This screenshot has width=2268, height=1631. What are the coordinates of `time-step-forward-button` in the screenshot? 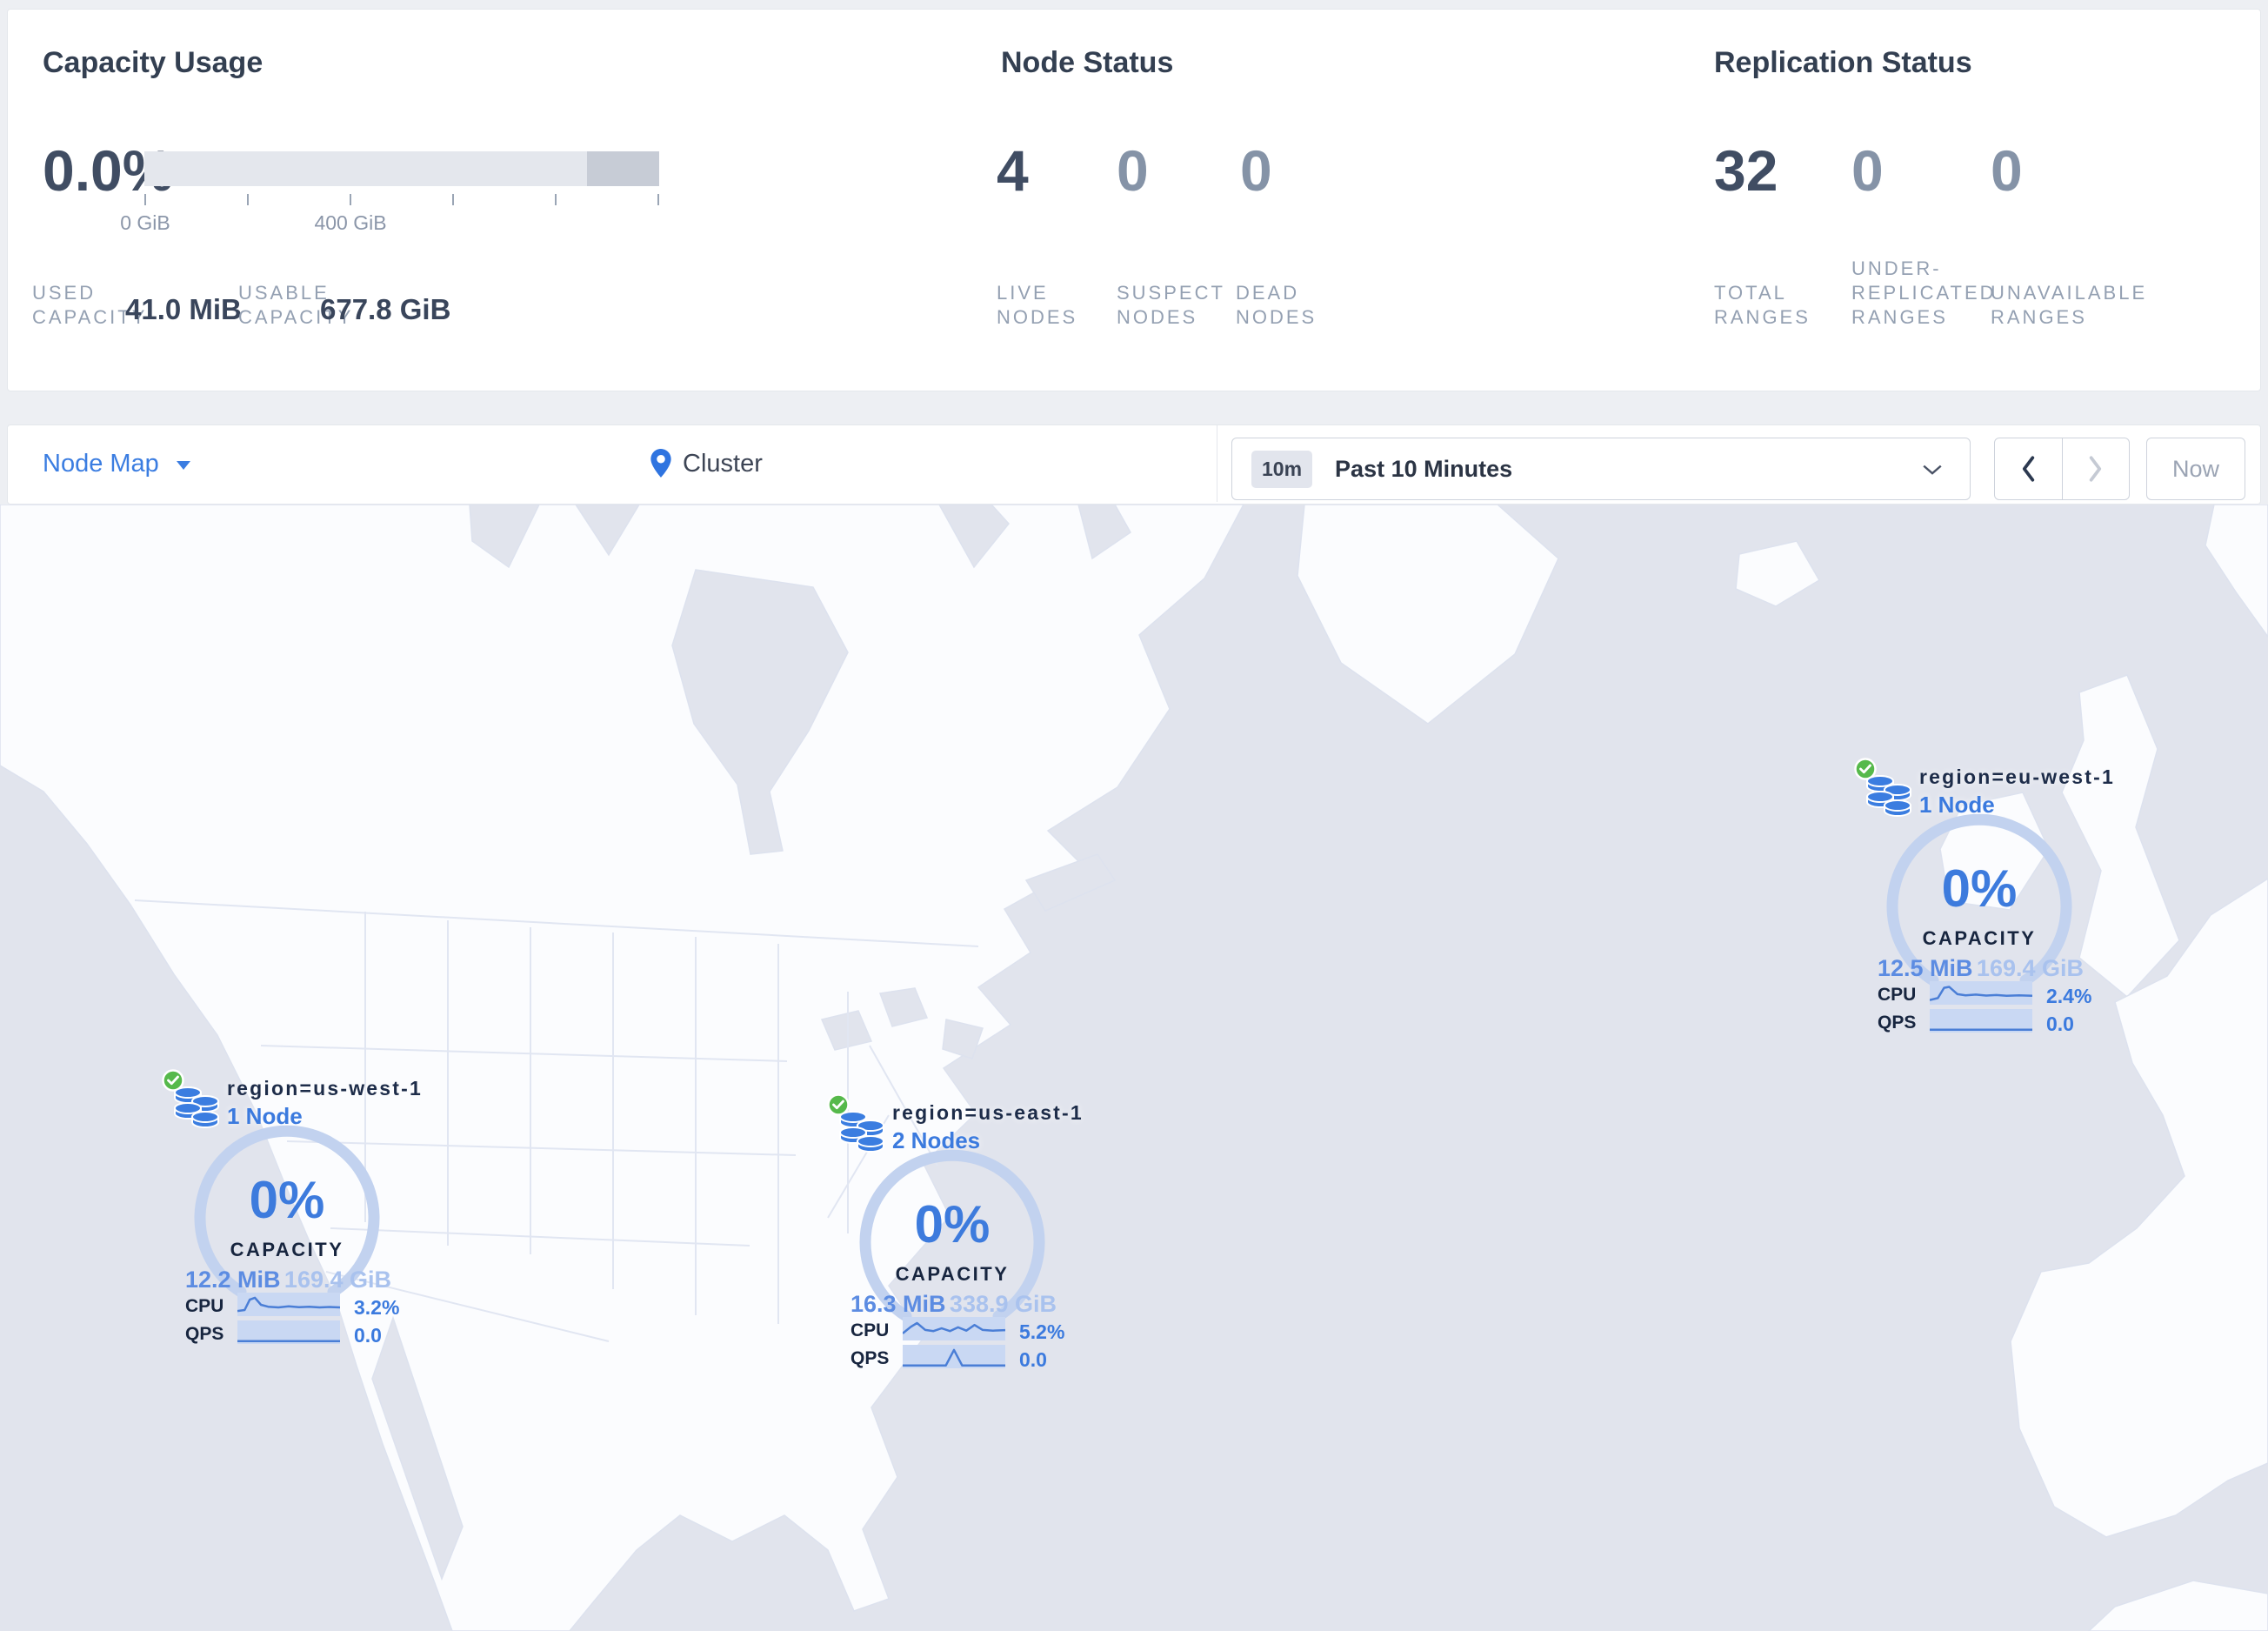 It's located at (2096, 468).